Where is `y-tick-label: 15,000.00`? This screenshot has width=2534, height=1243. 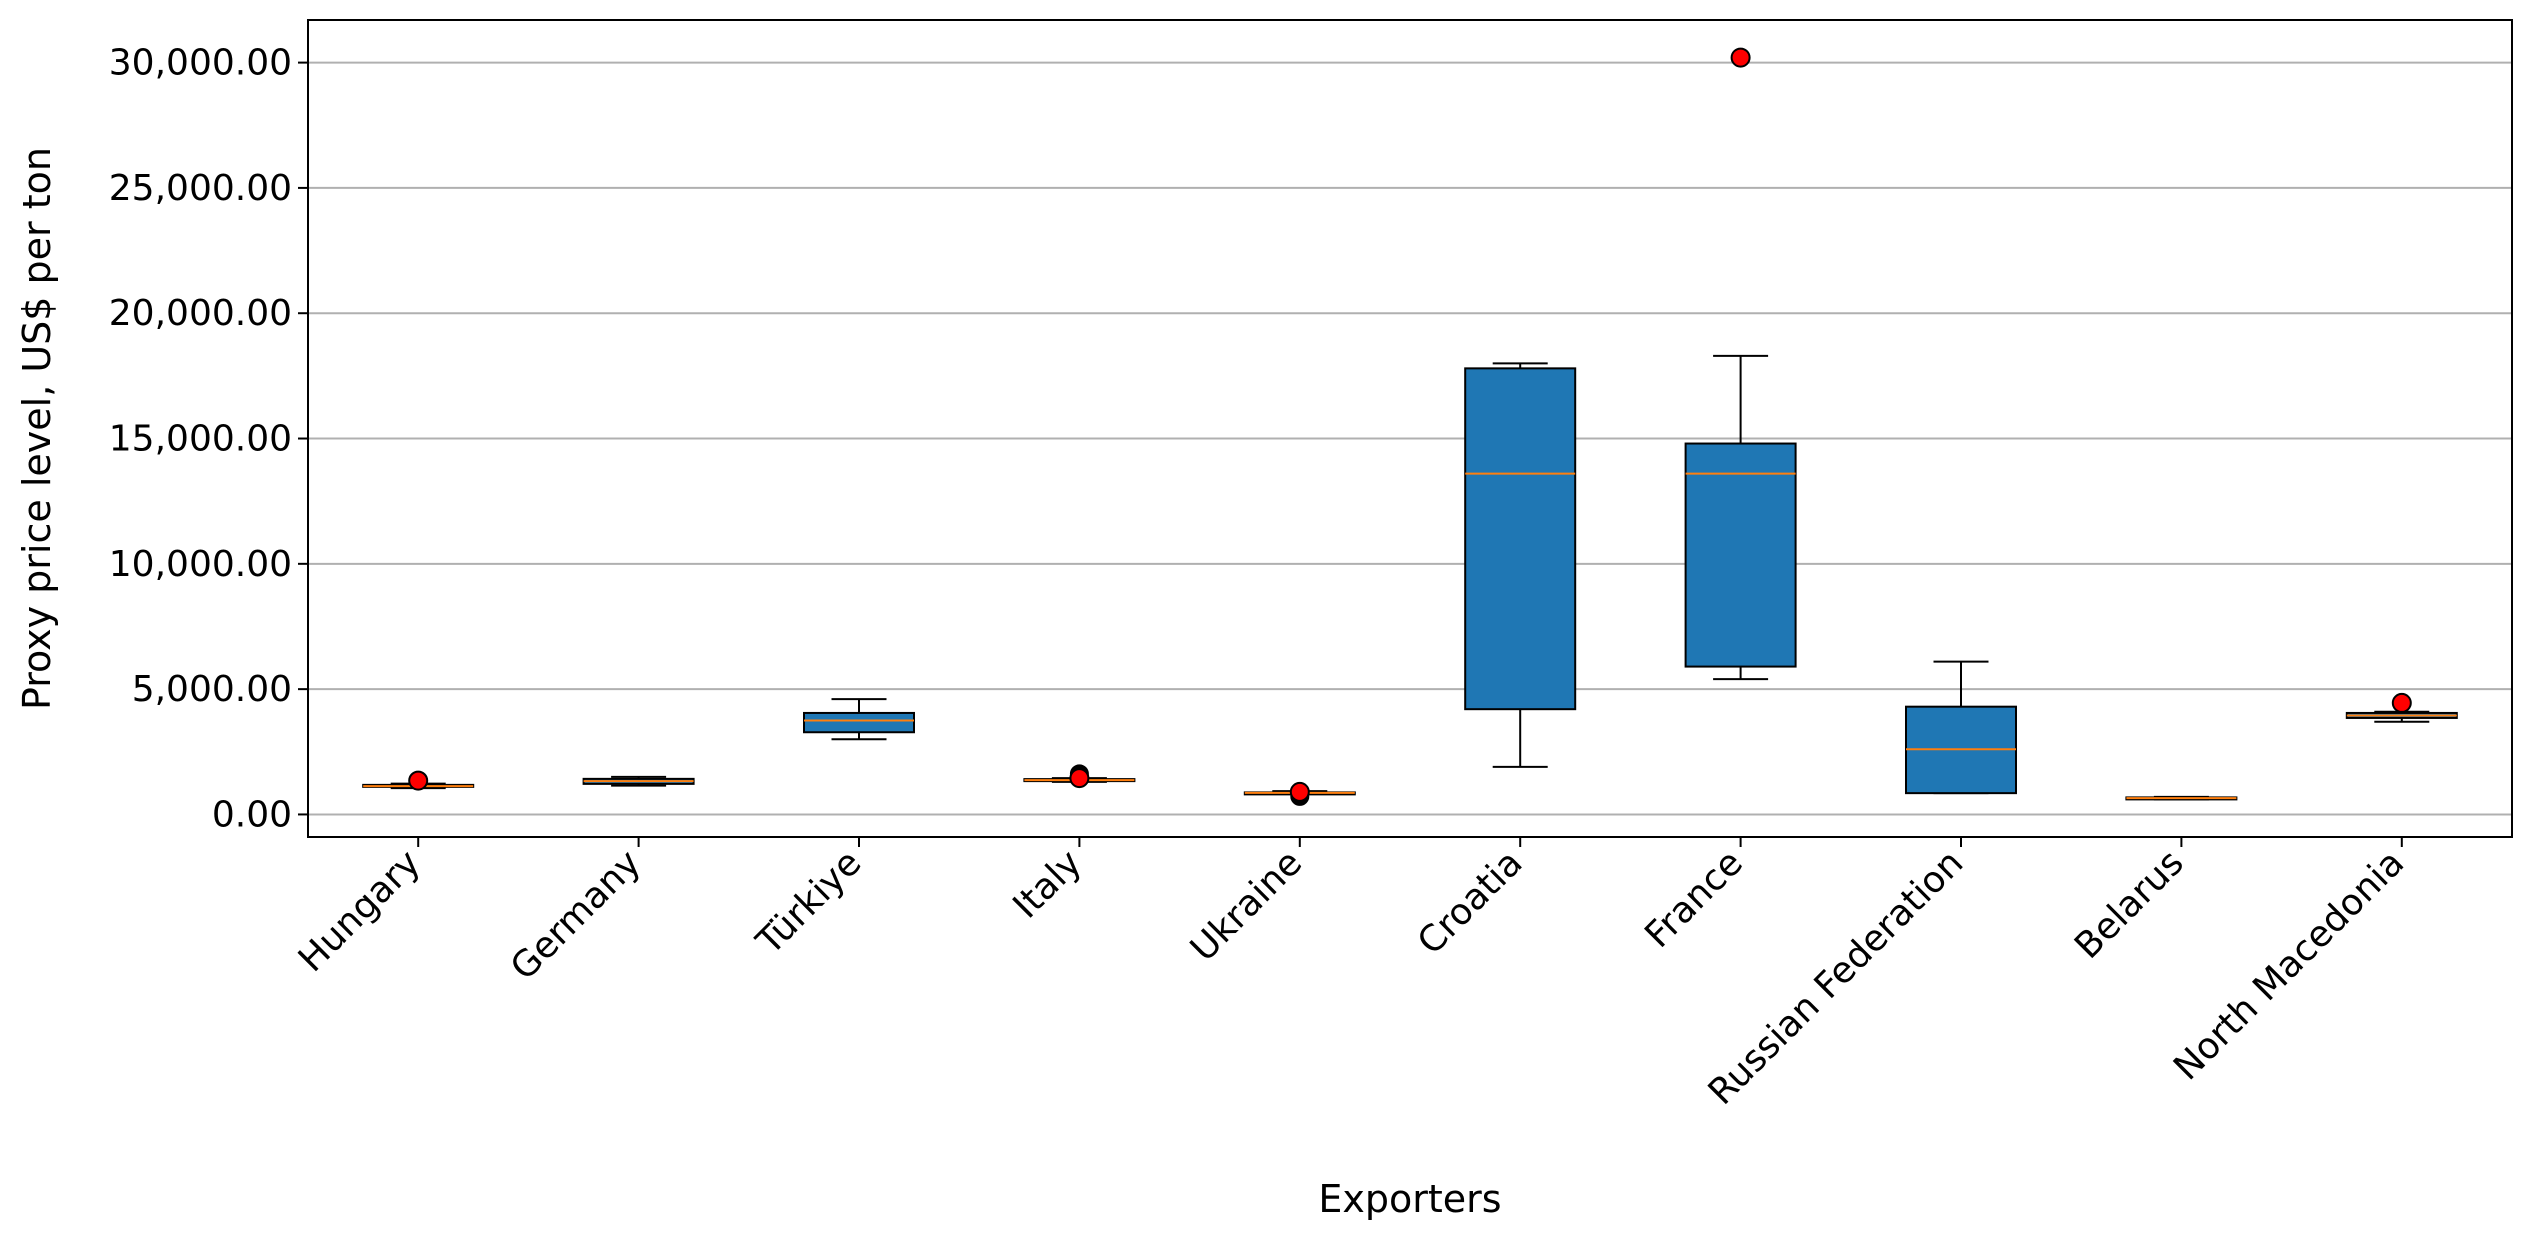
y-tick-label: 15,000.00 is located at coordinates (200, 439).